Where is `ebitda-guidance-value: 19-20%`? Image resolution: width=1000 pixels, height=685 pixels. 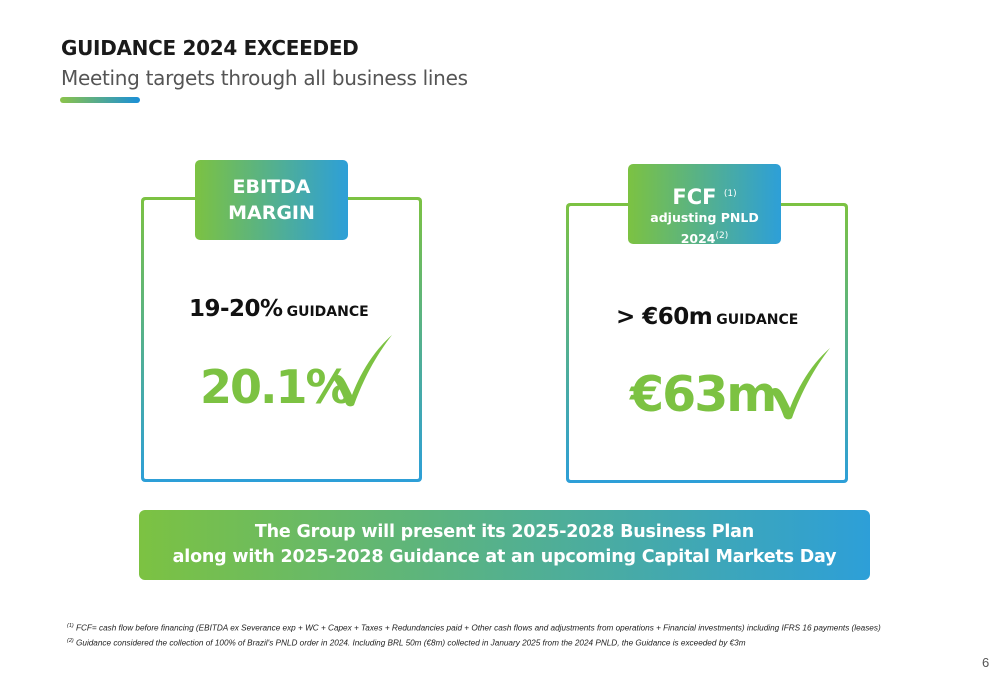 ebitda-guidance-value: 19-20% is located at coordinates (236, 309).